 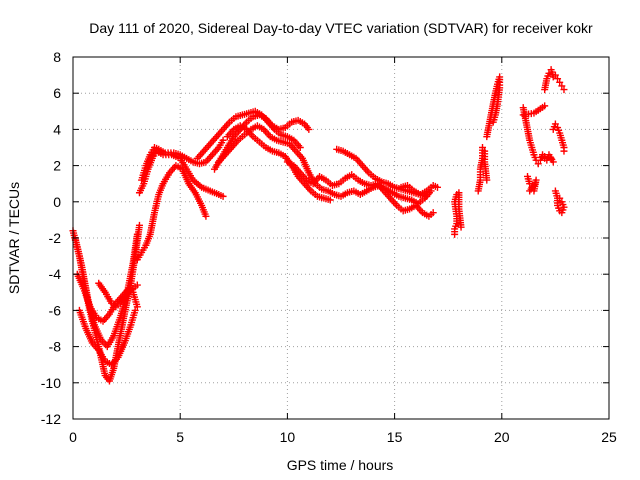 What do you see at coordinates (55, 347) in the screenshot?
I see `y-tick-label: -8` at bounding box center [55, 347].